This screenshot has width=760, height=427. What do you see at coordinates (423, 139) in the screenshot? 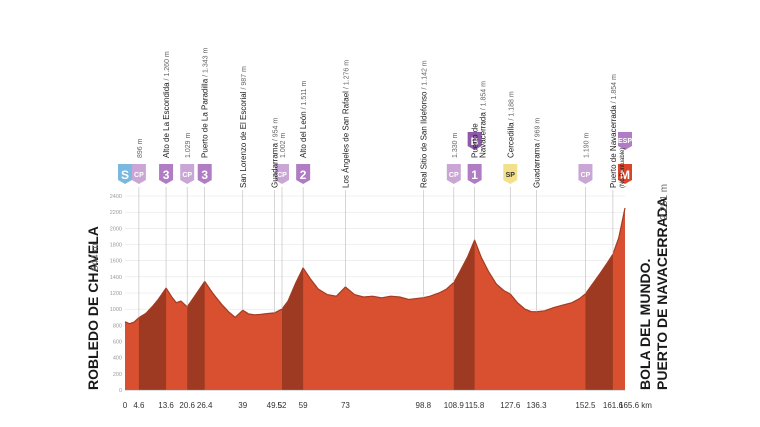
I see `waypoint-name-text: Real Sitio de San Ildefonso` at bounding box center [423, 139].